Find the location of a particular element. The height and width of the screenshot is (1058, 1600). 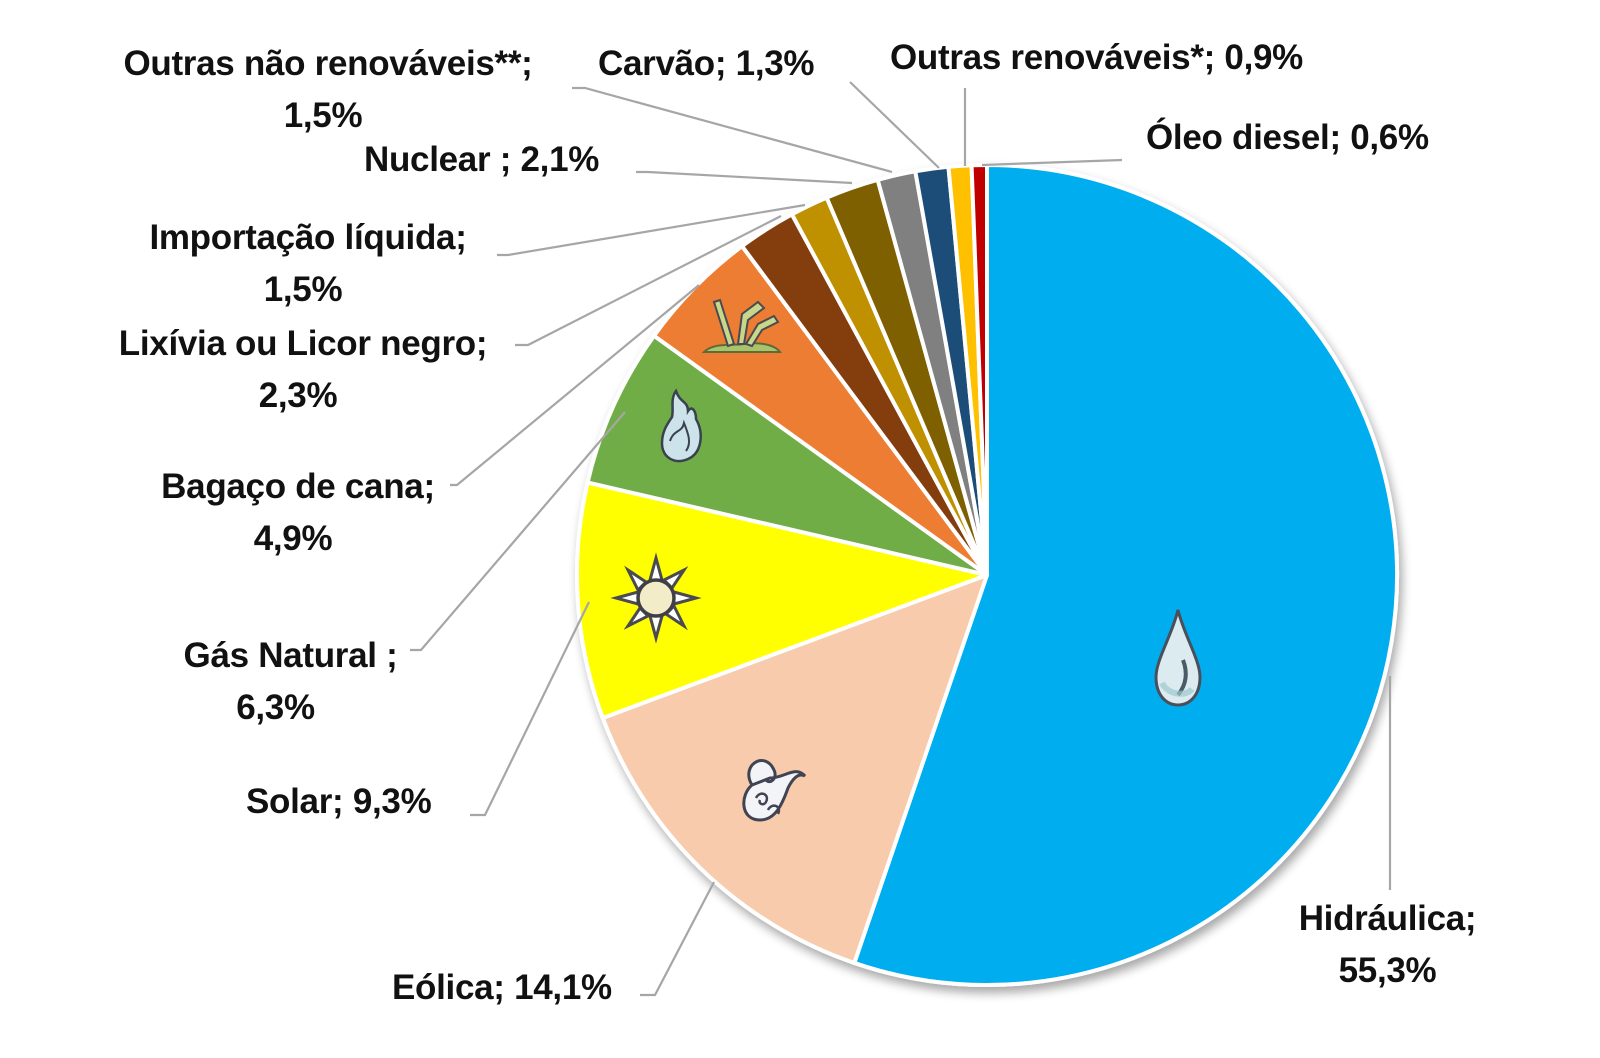

leader-line-oleo-diesel is located at coordinates (1052, 162).